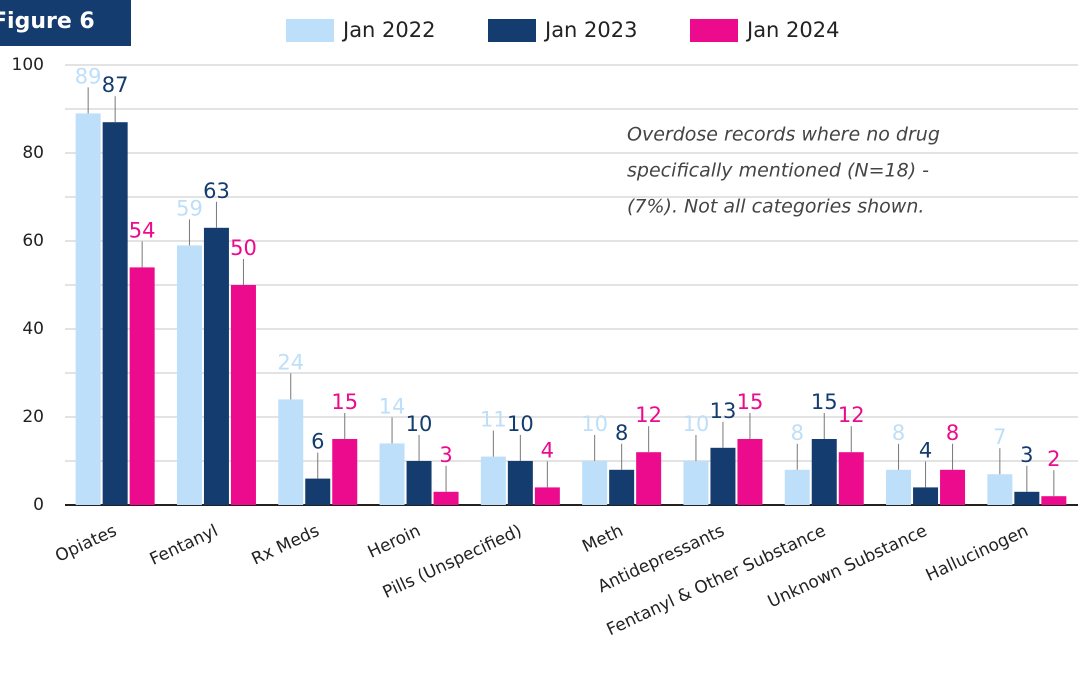 The height and width of the screenshot is (686, 1081). I want to click on data-label: 7, so click(999, 437).